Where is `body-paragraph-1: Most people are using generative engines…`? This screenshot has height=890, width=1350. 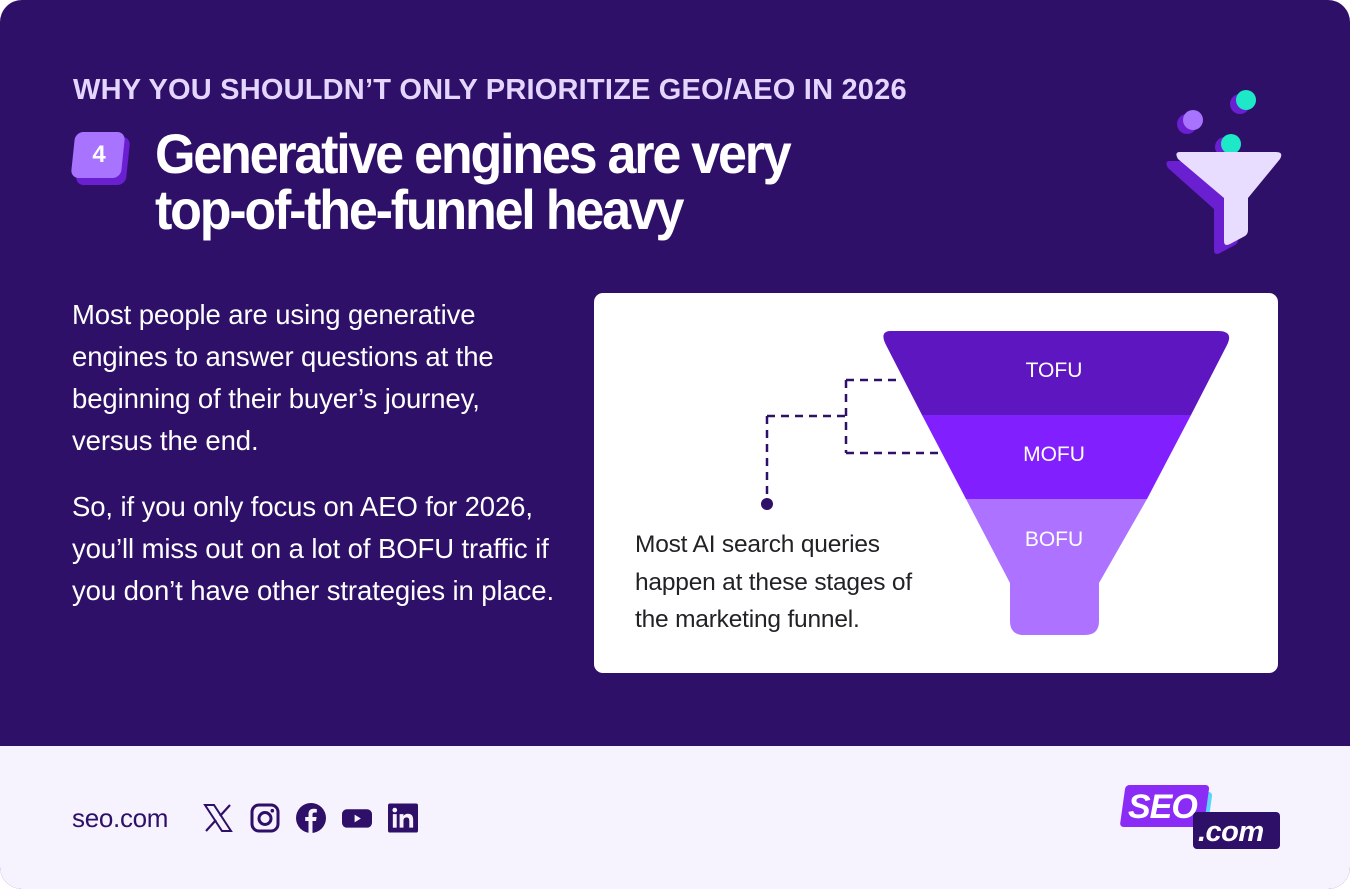
body-paragraph-1: Most people are using generative engines… is located at coordinates (283, 377).